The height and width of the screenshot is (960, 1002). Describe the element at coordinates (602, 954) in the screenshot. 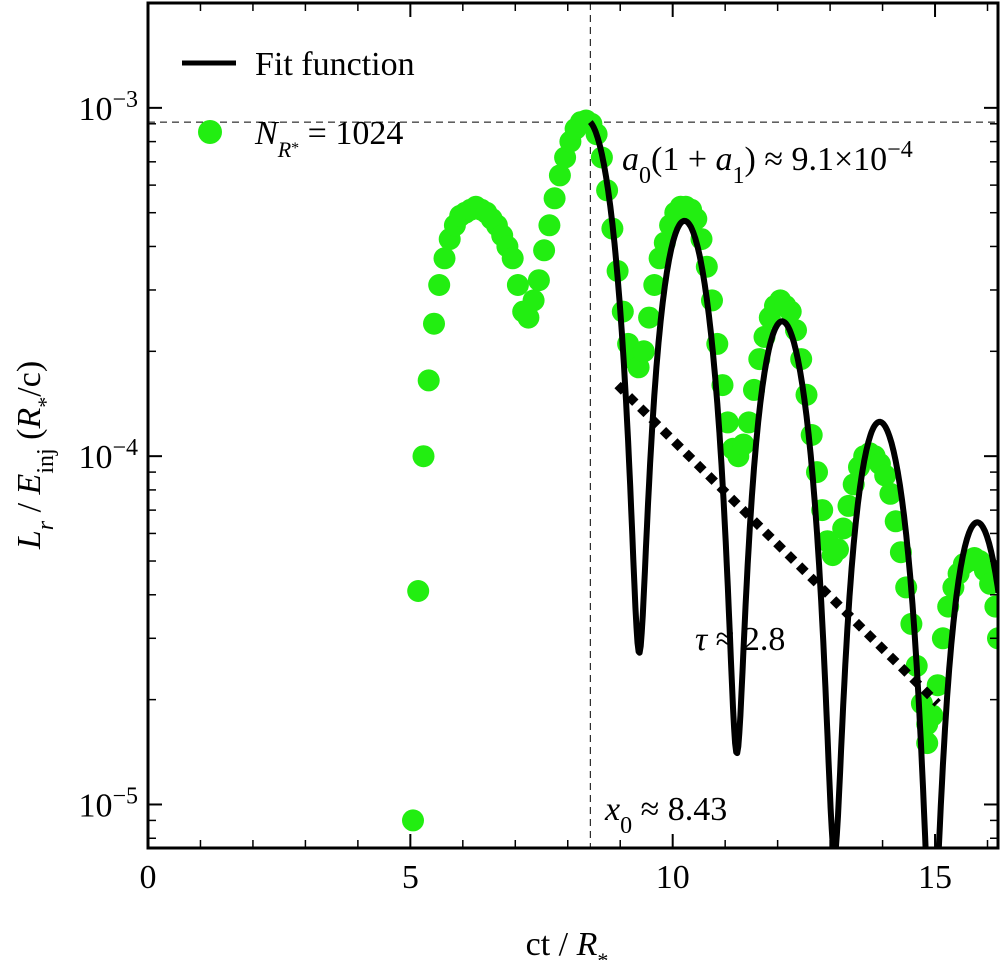

I see `x-axis-label-star: *` at that location.